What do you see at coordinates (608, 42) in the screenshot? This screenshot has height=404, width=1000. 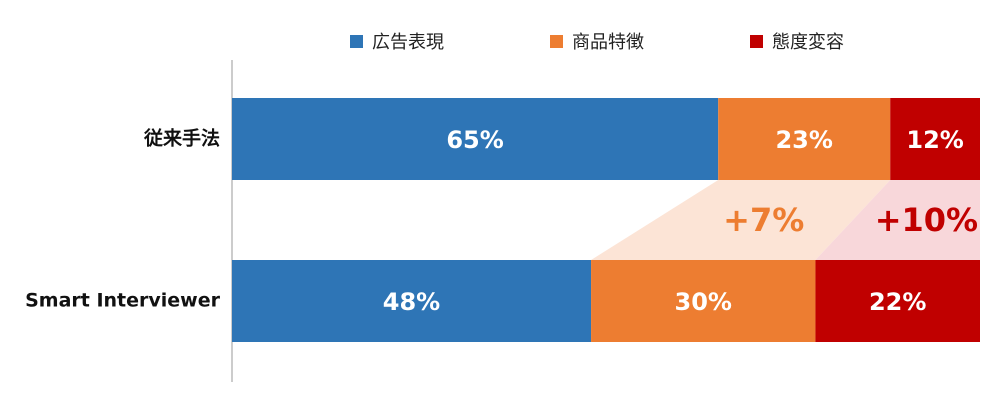 I see `legend-label: 商品特徴` at bounding box center [608, 42].